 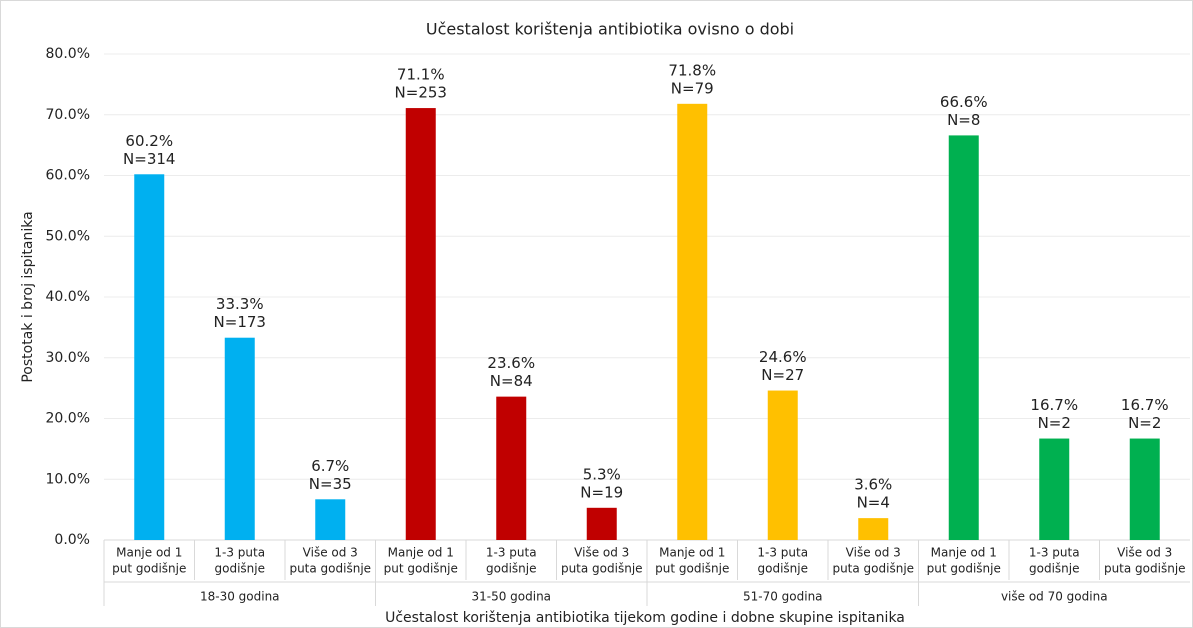 I want to click on data-label-n: N=253, so click(x=421, y=93).